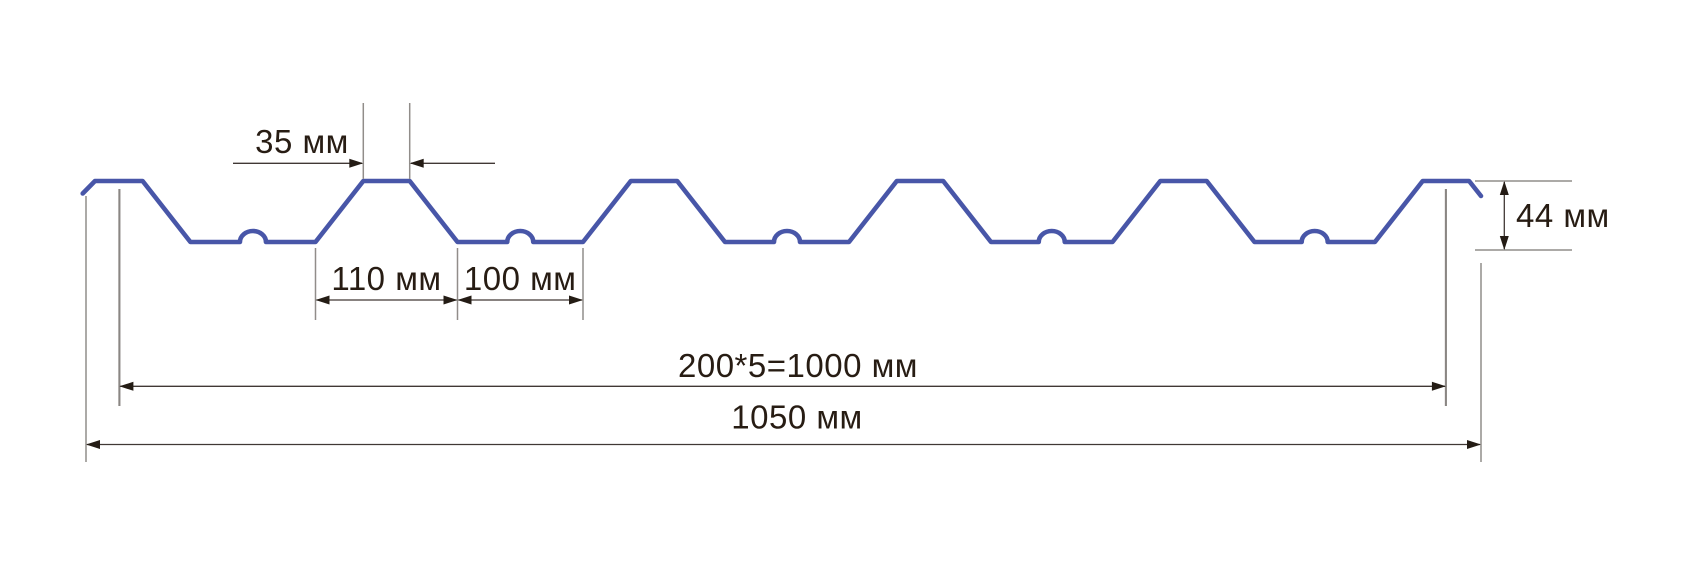 The height and width of the screenshot is (567, 1700). What do you see at coordinates (93, 444) in the screenshot?
I see `overall-width-arrowhead-left` at bounding box center [93, 444].